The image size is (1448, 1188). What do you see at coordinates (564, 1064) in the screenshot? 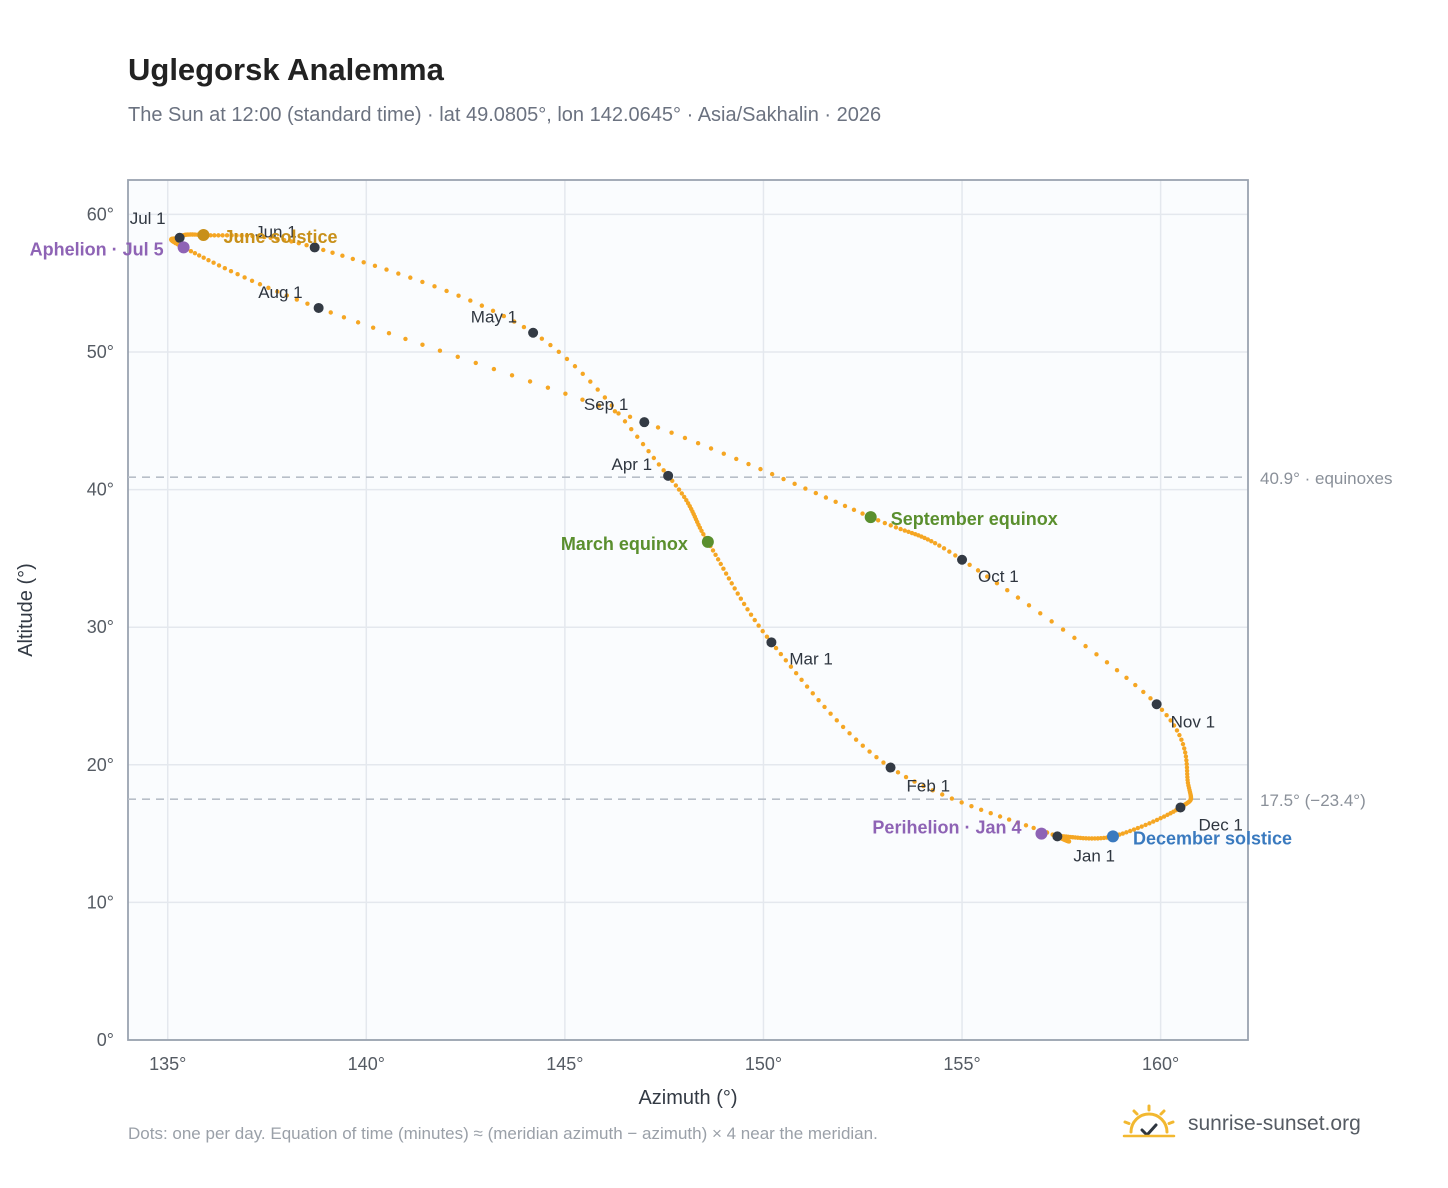
I see `x-tick-label: 145°` at bounding box center [564, 1064].